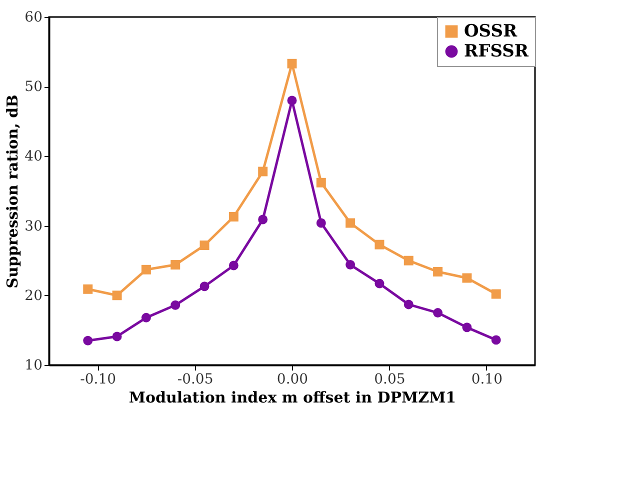  I want to click on x-tick-label: -0.05, so click(195, 380).